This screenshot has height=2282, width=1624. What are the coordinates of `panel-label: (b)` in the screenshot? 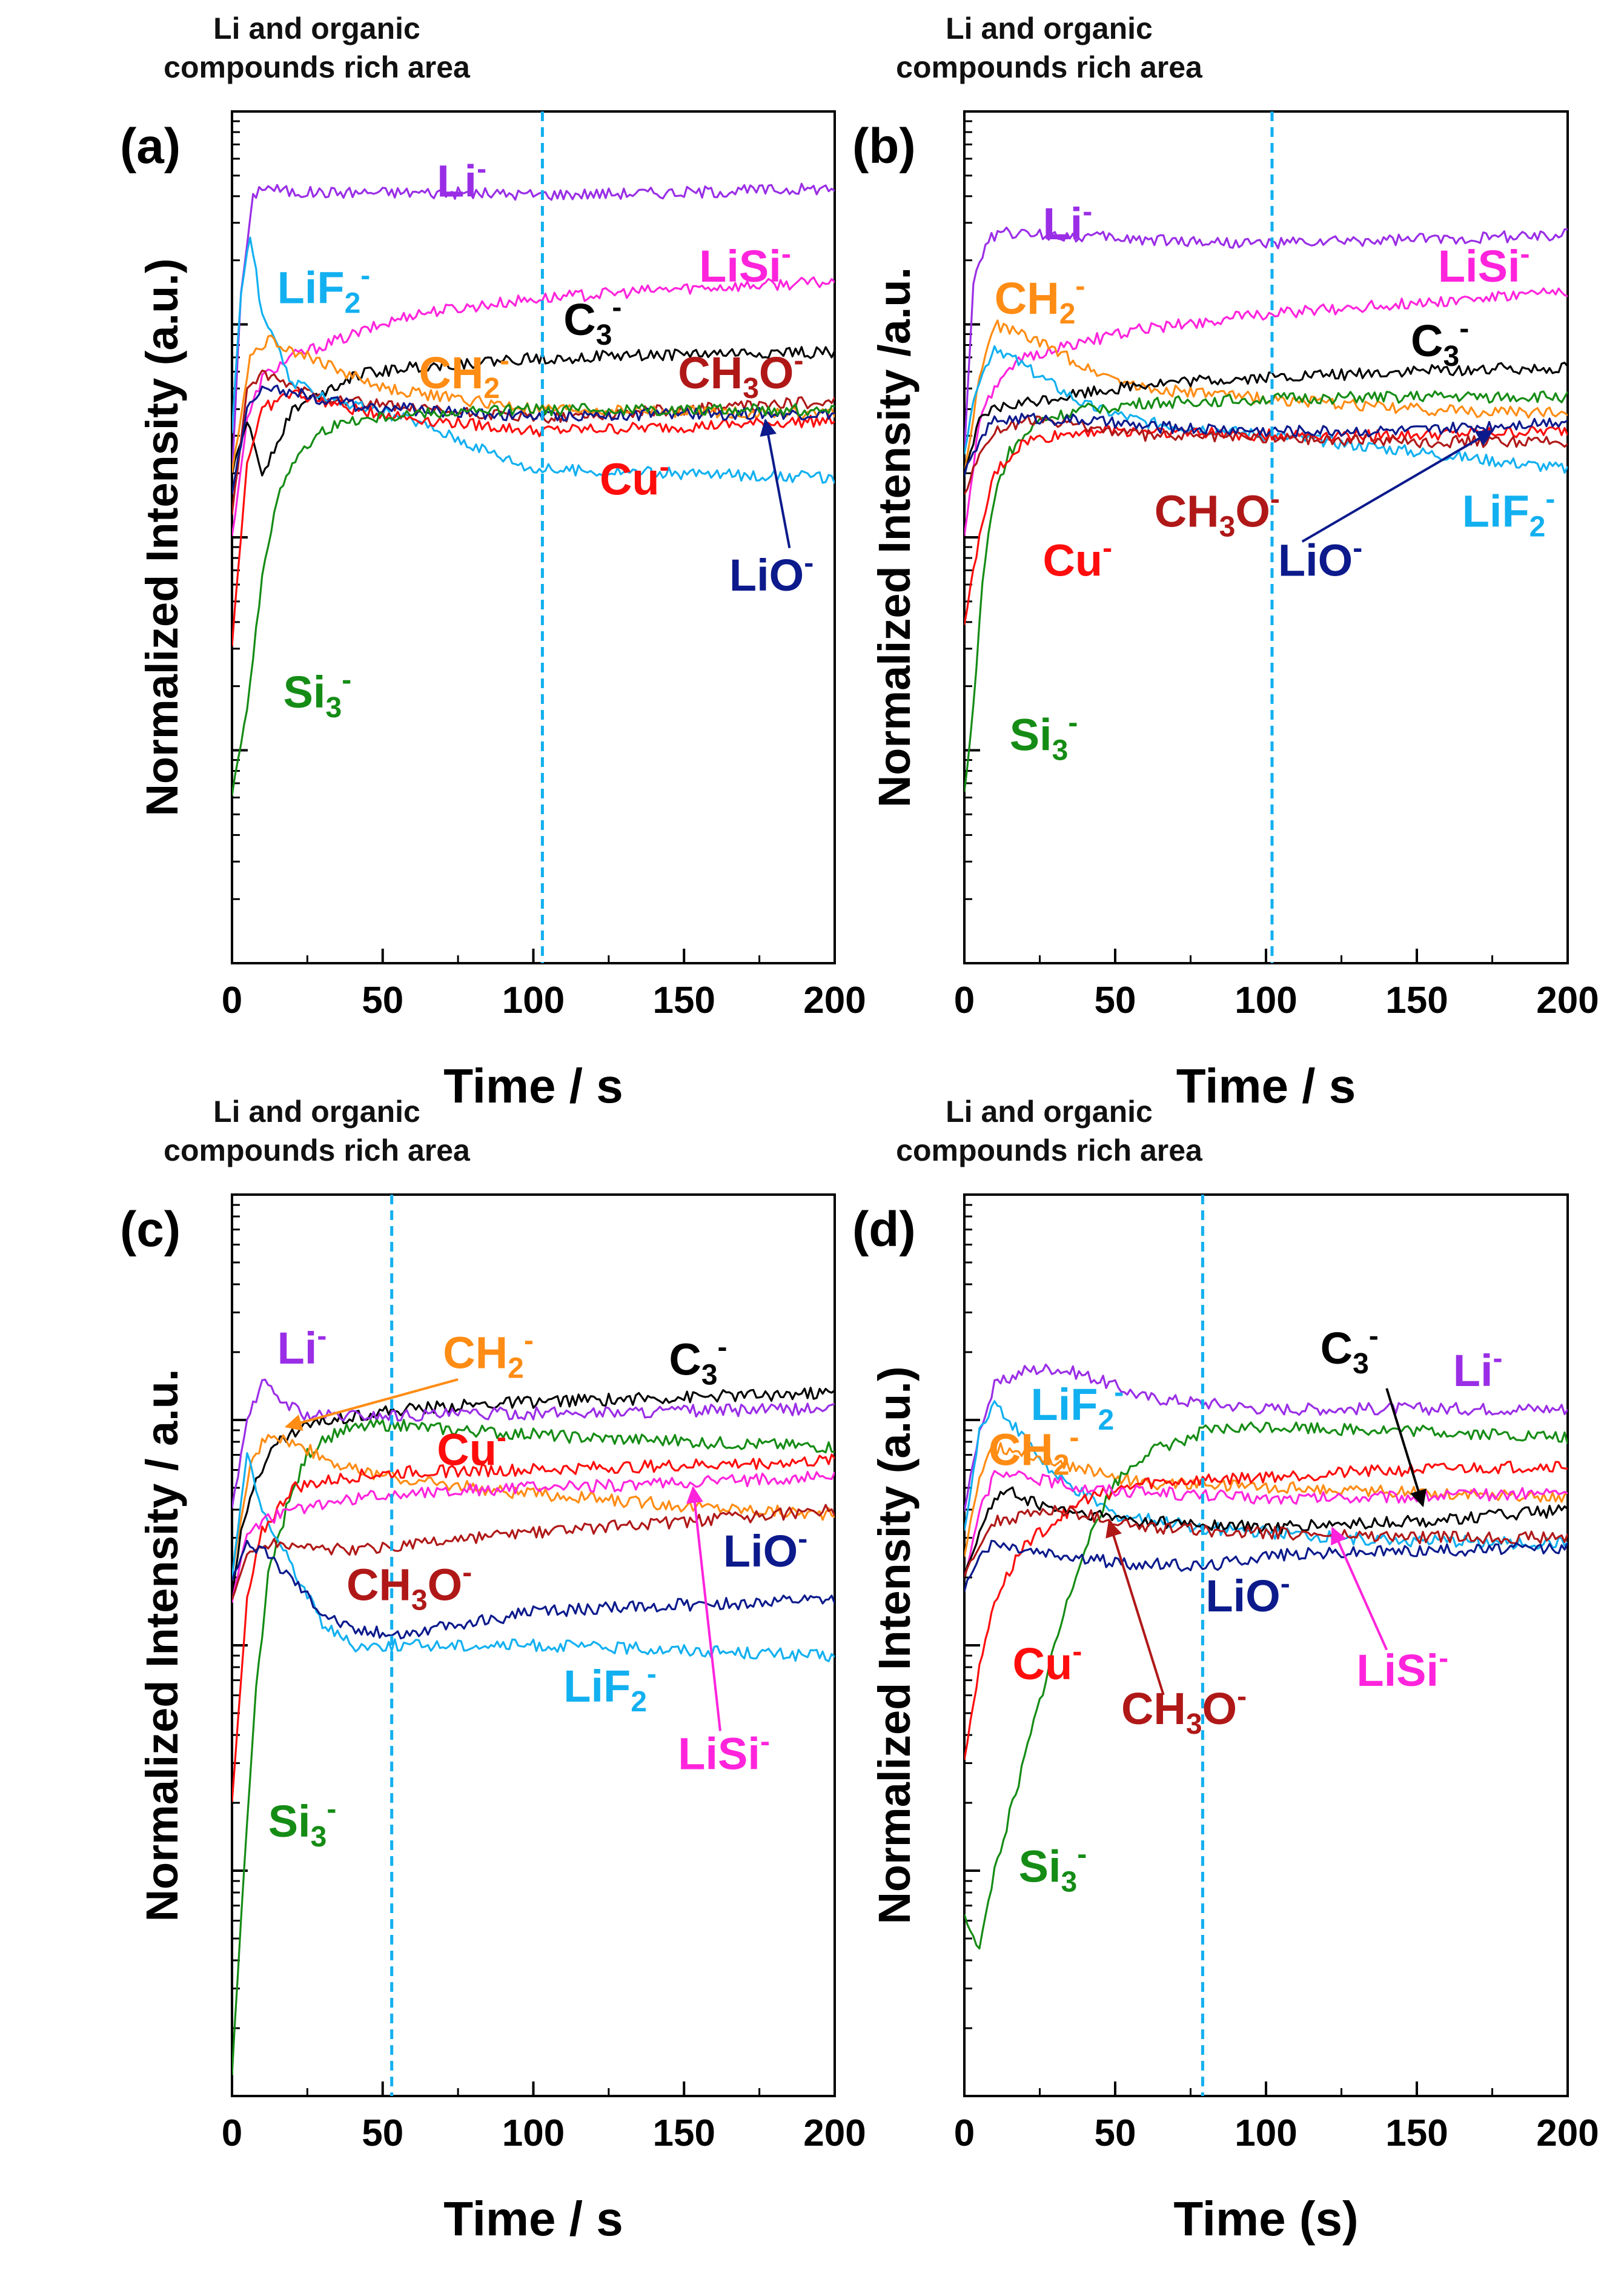 It's located at (884, 146).